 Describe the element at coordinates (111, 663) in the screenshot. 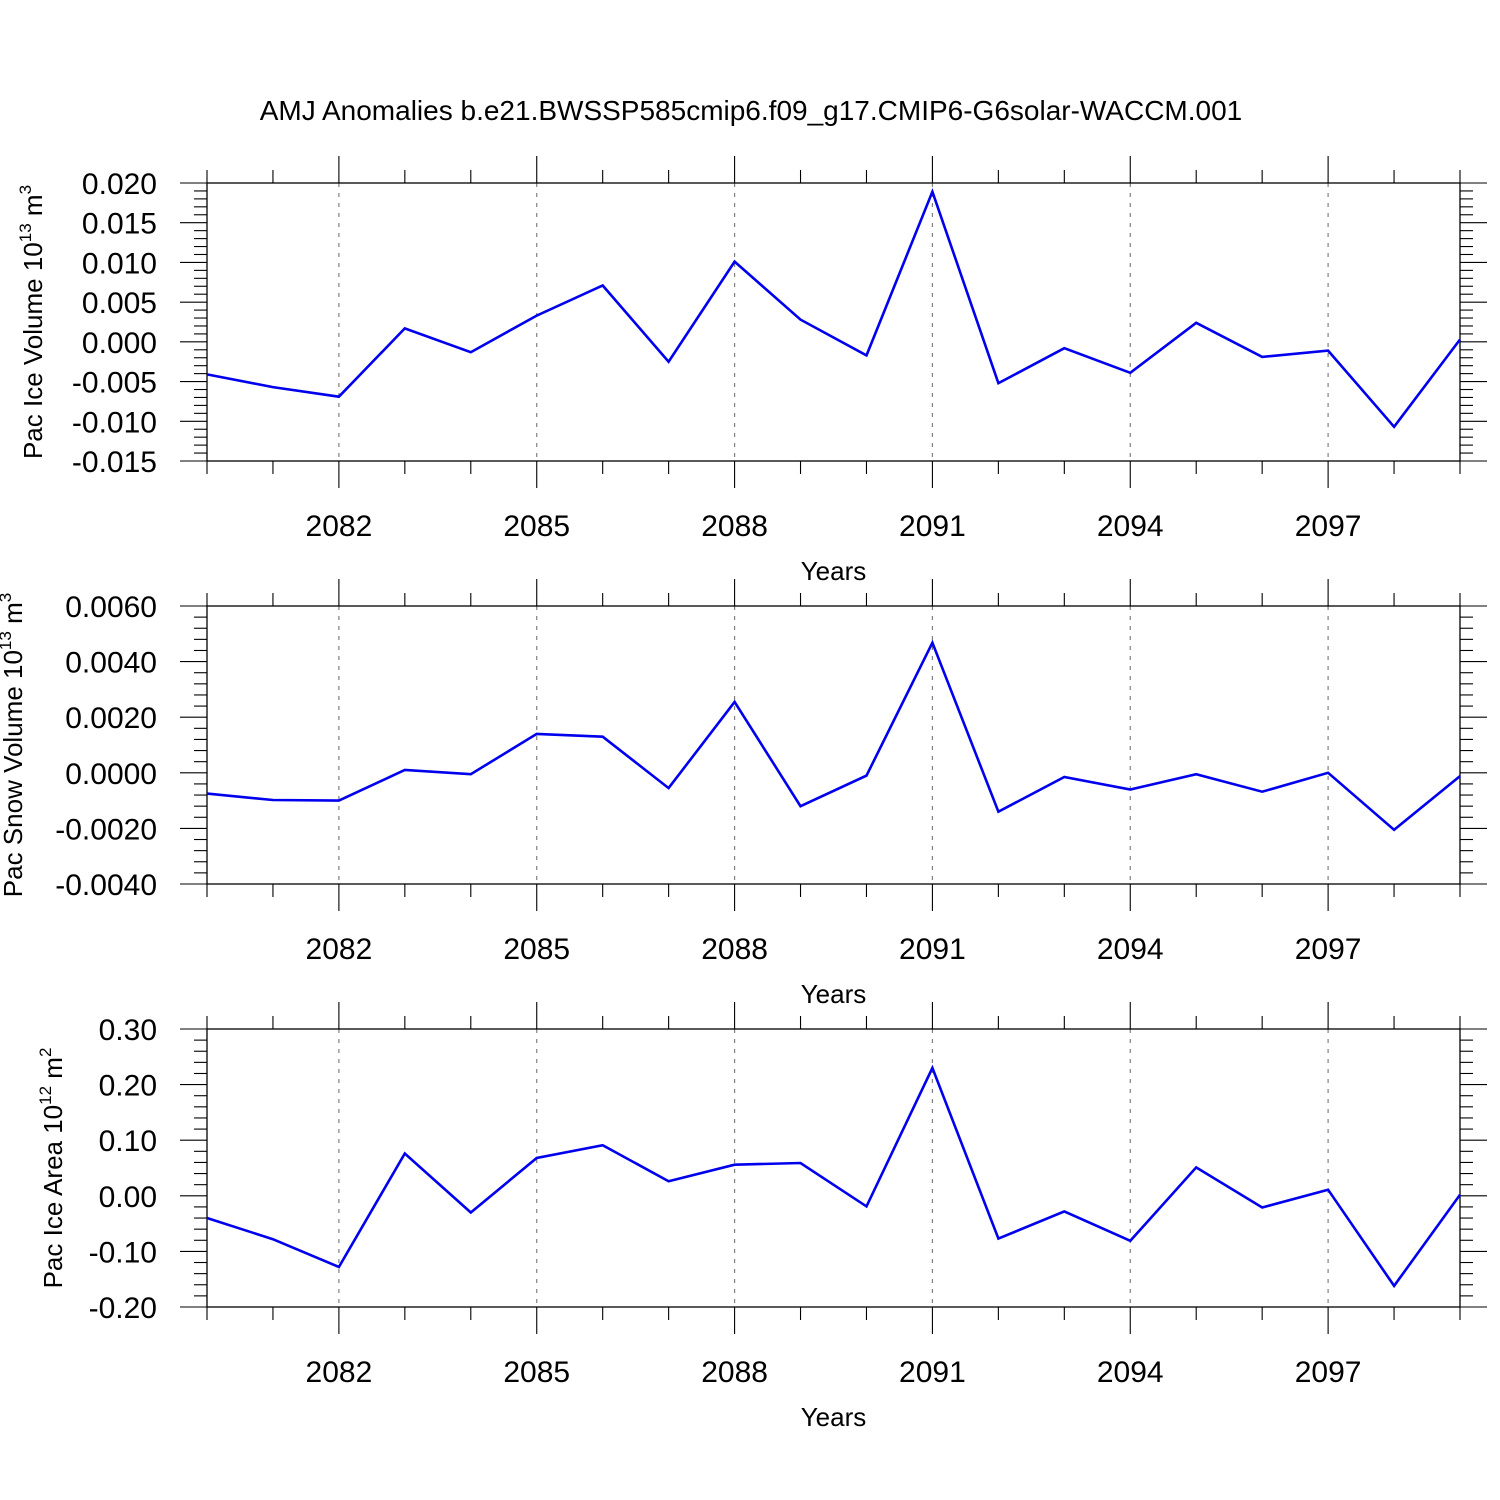

I see `y-tick-label: 0.0040` at that location.